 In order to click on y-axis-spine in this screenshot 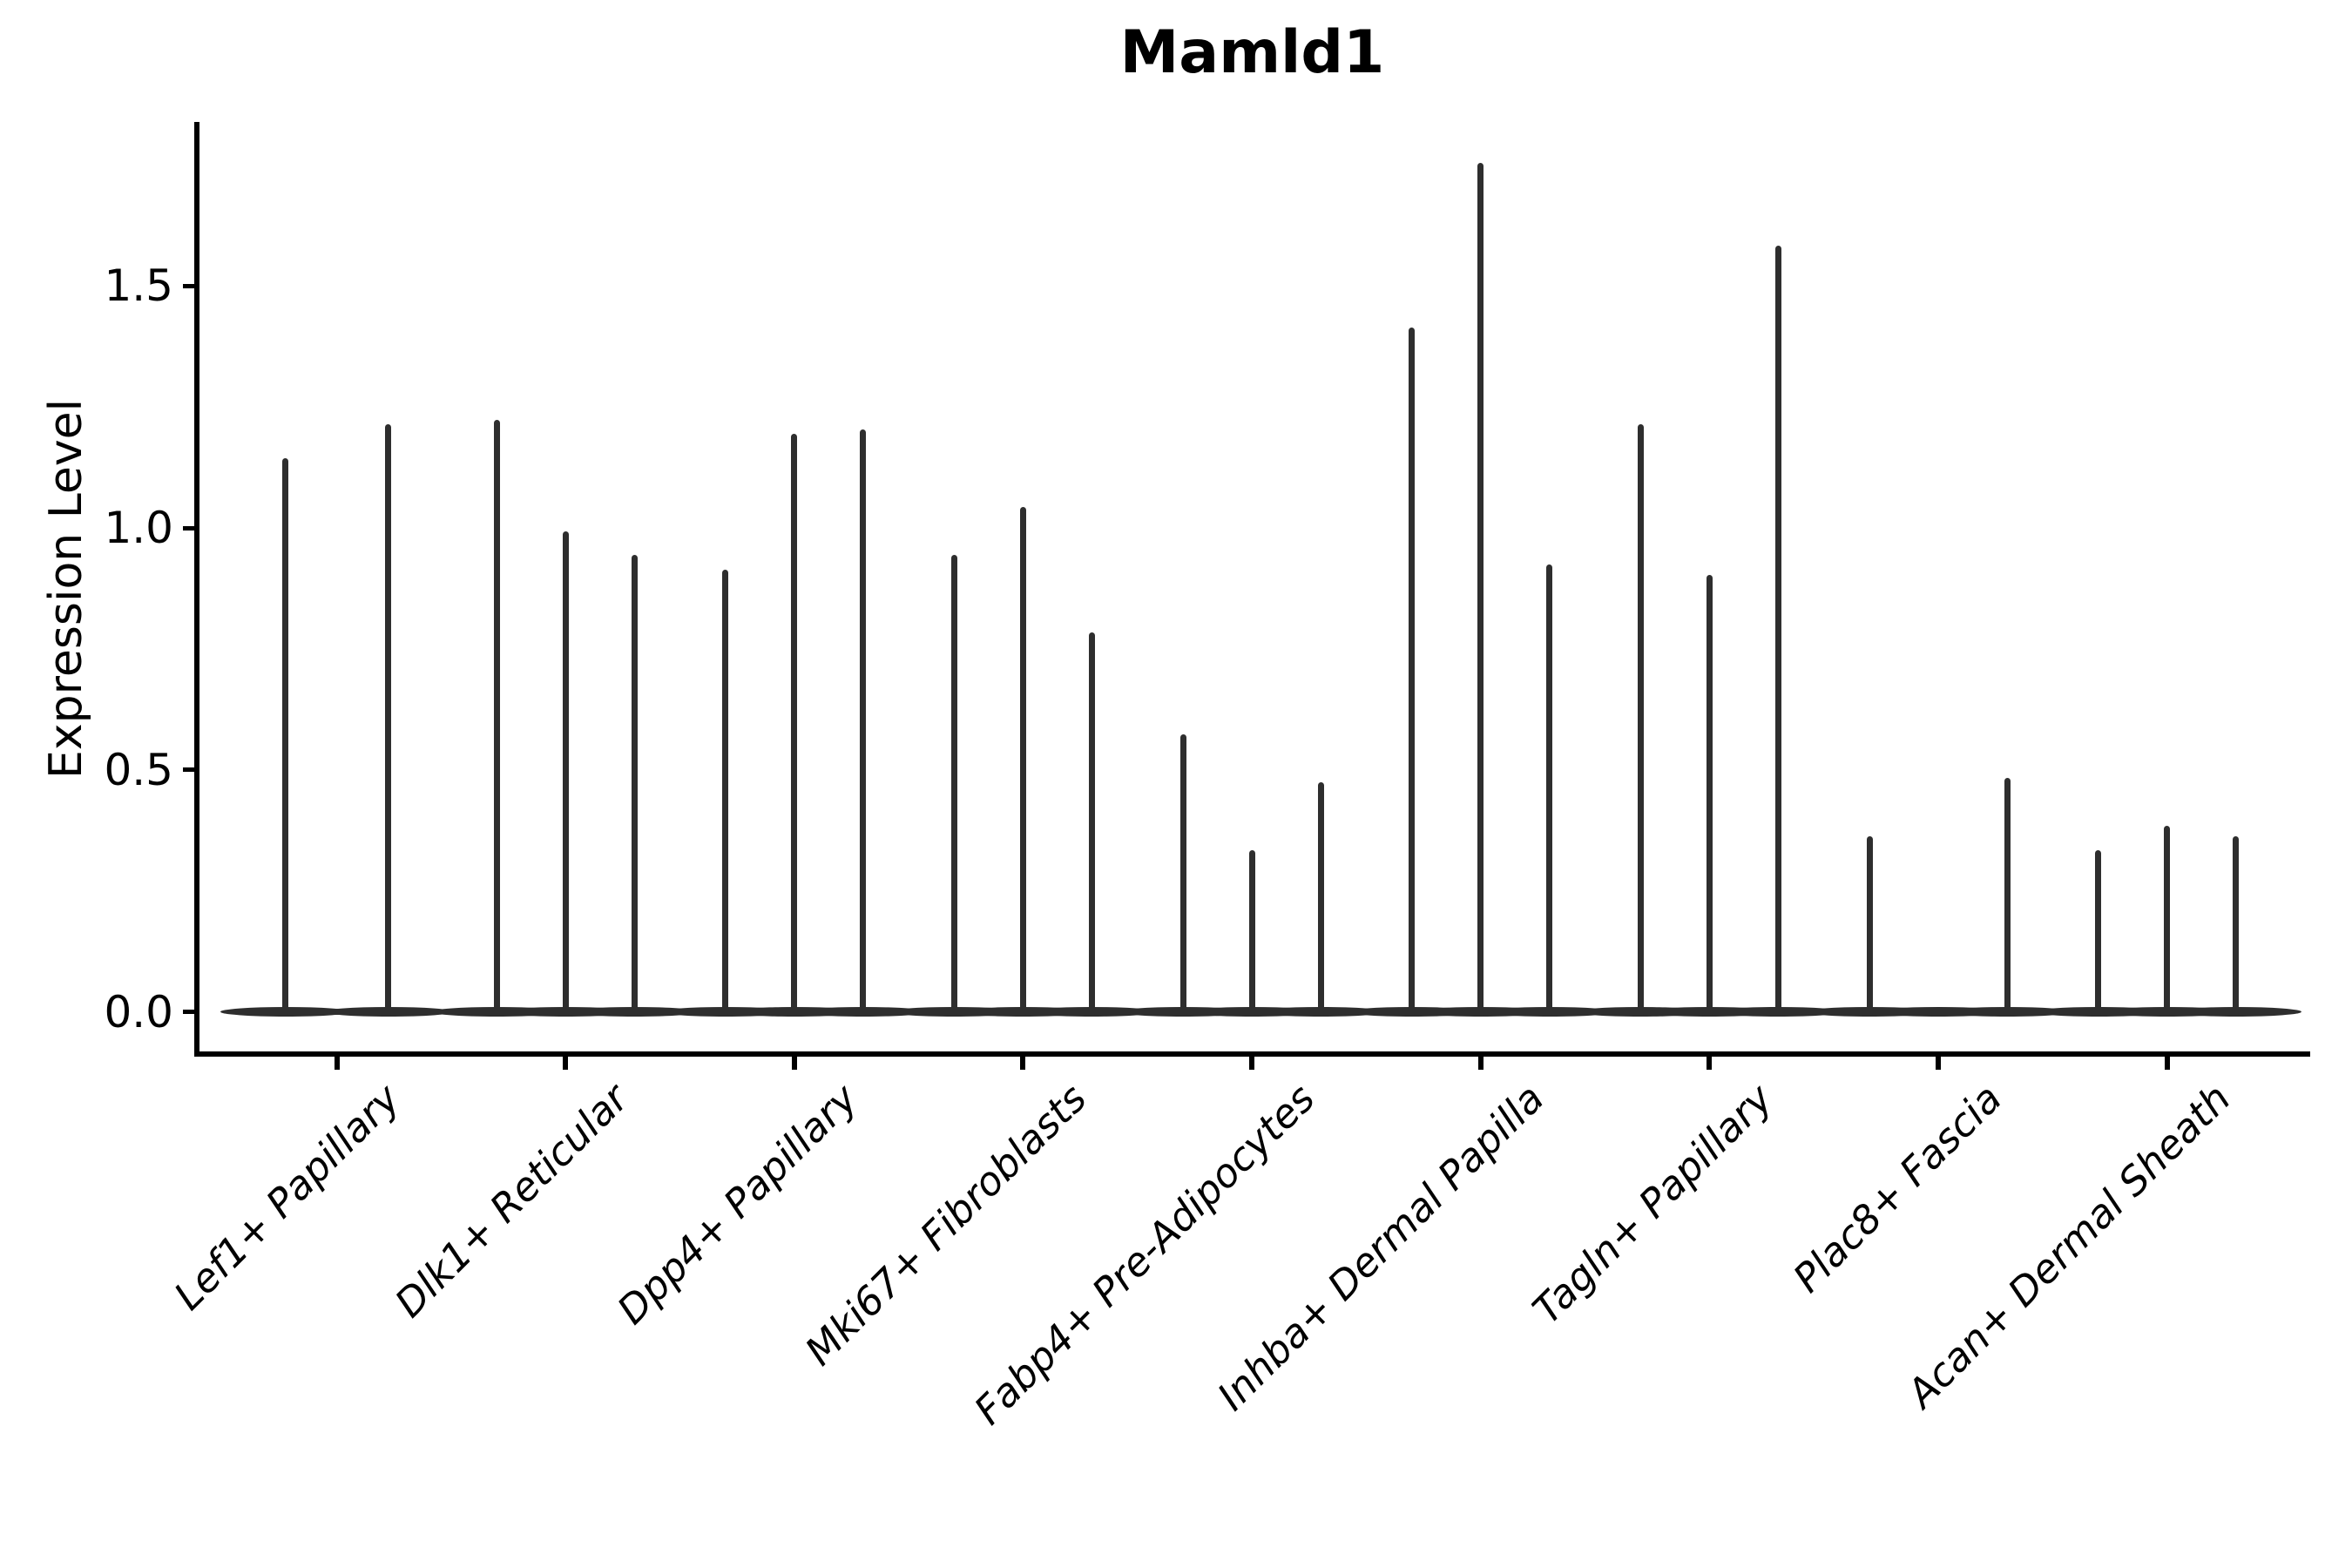, I will do `click(196, 589)`.